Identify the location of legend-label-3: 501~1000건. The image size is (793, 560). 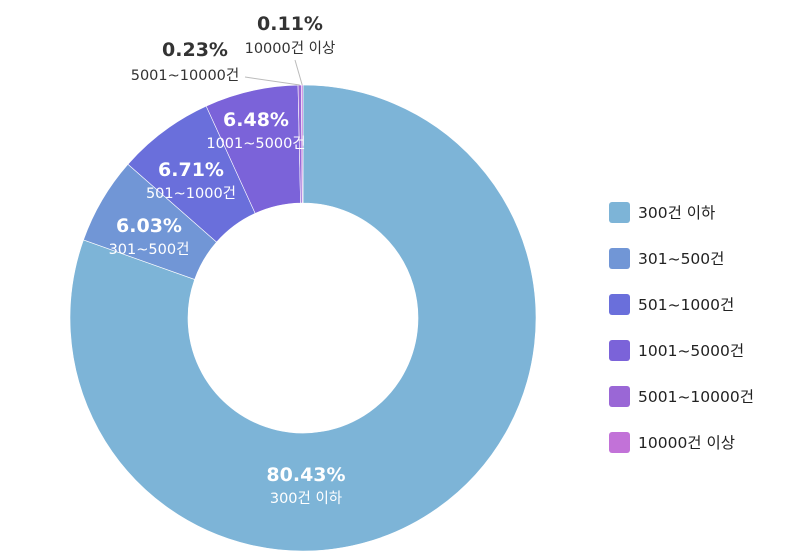
(686, 305).